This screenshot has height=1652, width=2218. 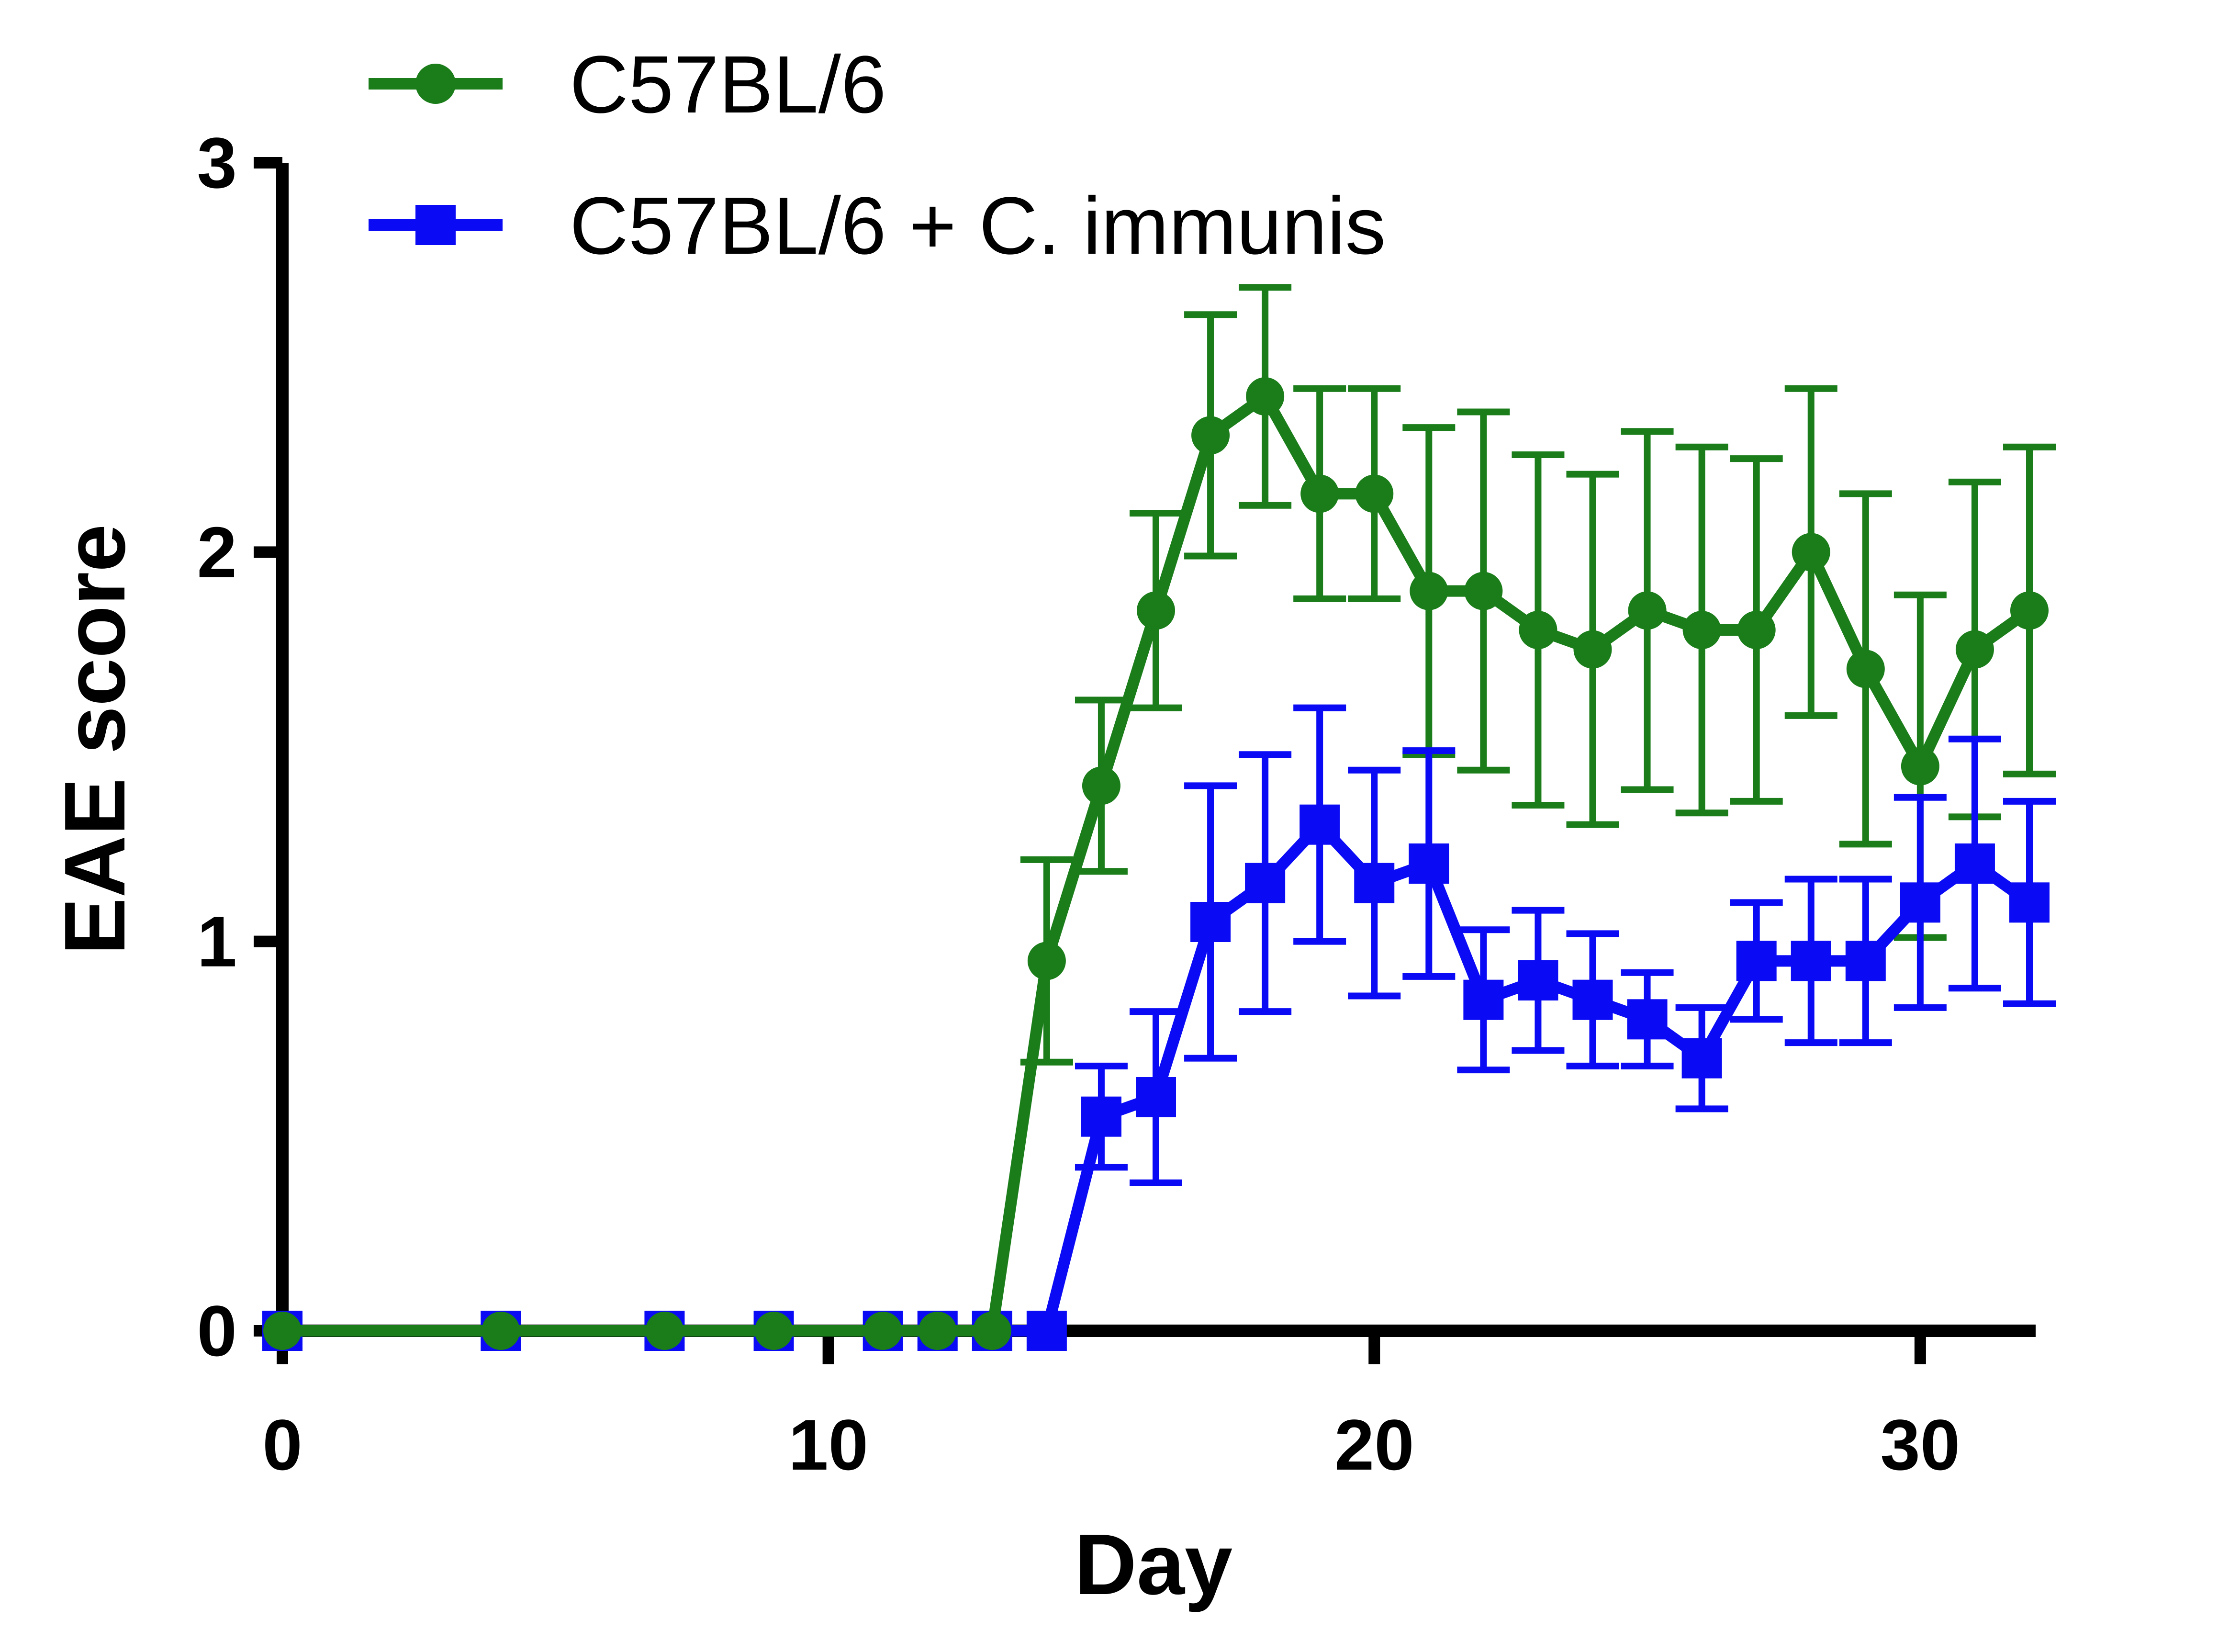 What do you see at coordinates (978, 225) in the screenshot?
I see `legend-label: C57BL/6 + C. immunis` at bounding box center [978, 225].